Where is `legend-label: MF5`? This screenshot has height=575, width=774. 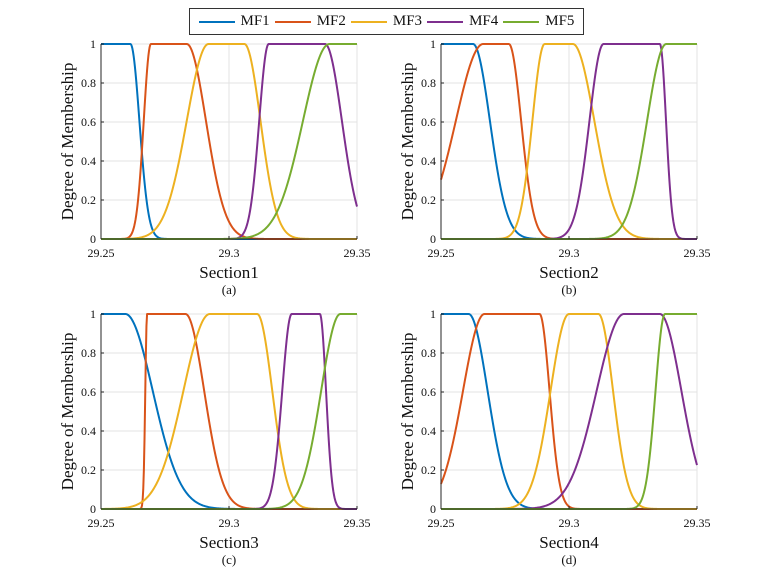
legend-label: MF5 is located at coordinates (560, 21).